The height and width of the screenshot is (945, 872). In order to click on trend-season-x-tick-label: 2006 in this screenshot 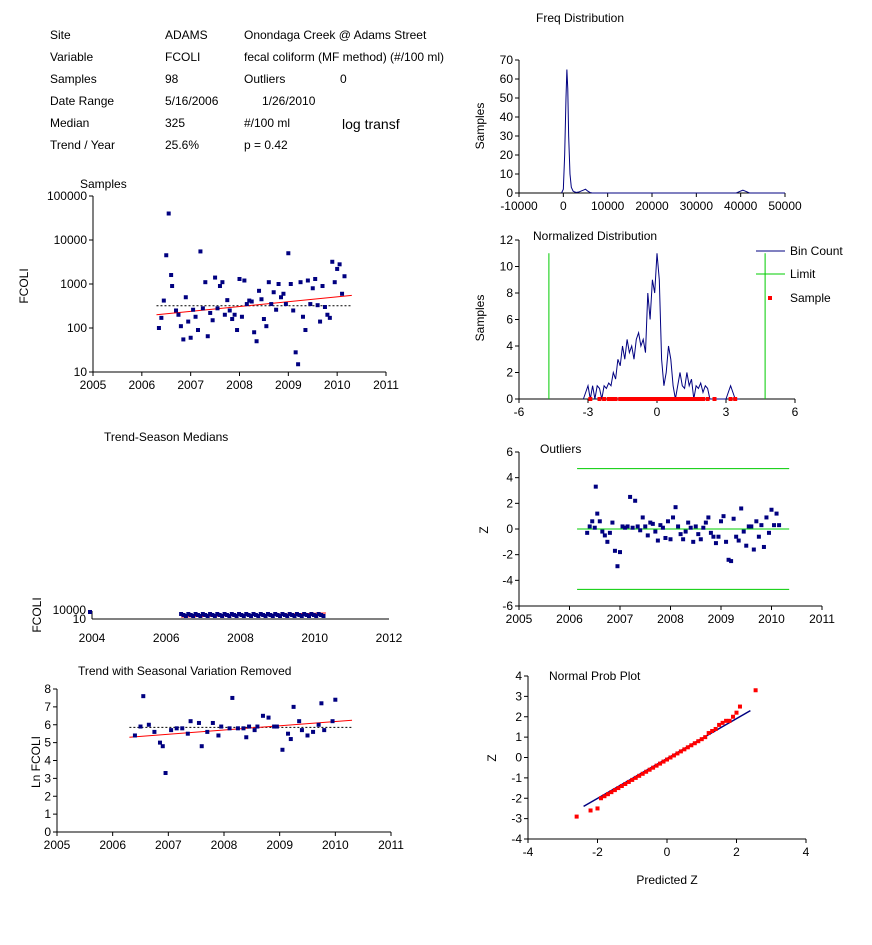, I will do `click(166, 638)`.